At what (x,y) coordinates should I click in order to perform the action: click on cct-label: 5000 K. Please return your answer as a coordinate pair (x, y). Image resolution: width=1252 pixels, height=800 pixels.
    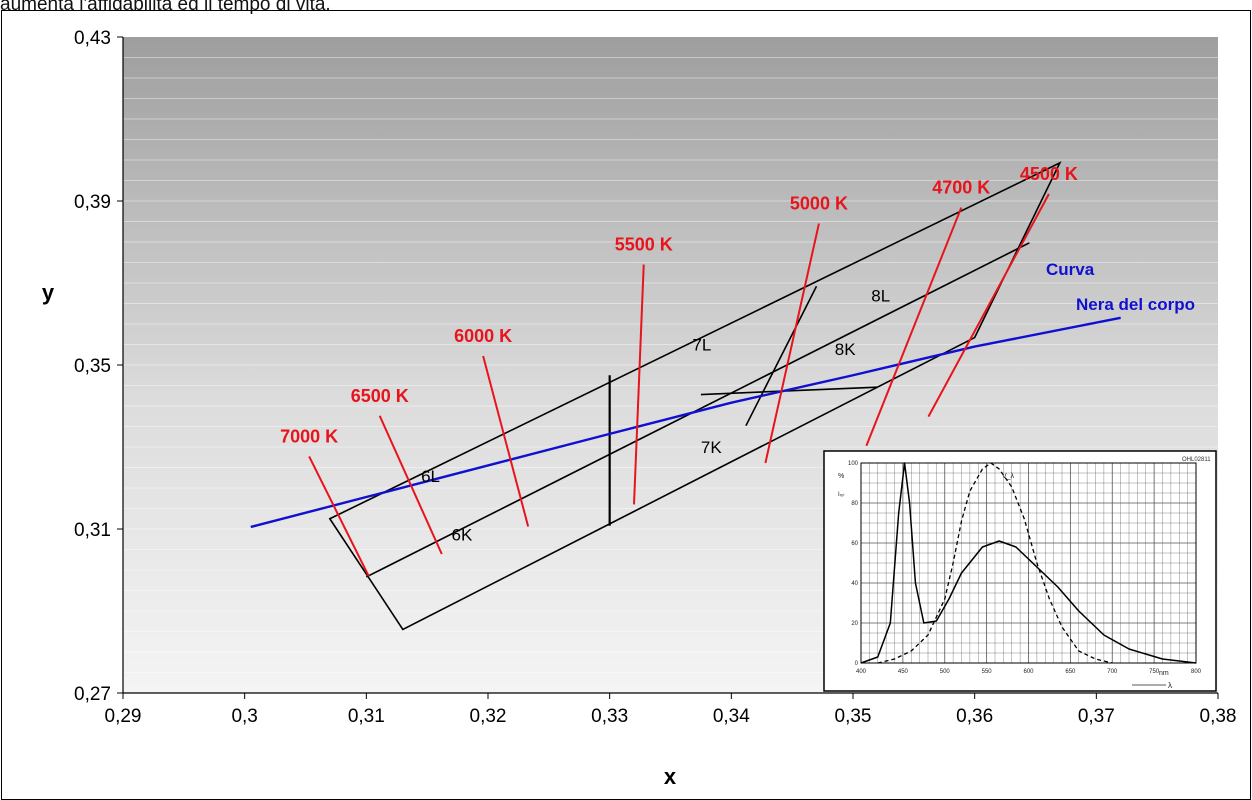
    Looking at the image, I should click on (819, 204).